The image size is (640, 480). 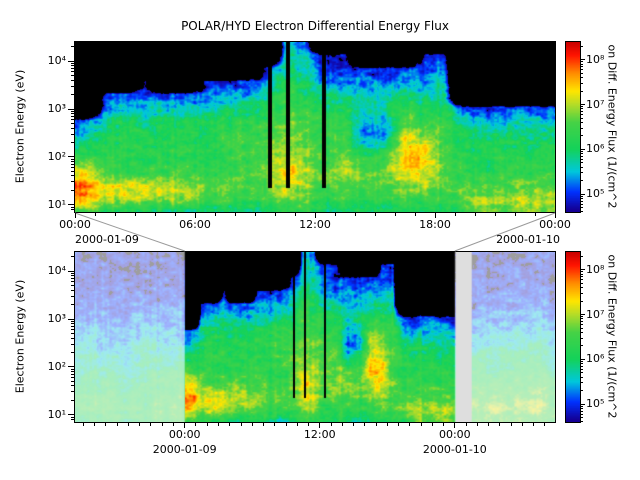 I want to click on bottom-colorbar, so click(x=573, y=337).